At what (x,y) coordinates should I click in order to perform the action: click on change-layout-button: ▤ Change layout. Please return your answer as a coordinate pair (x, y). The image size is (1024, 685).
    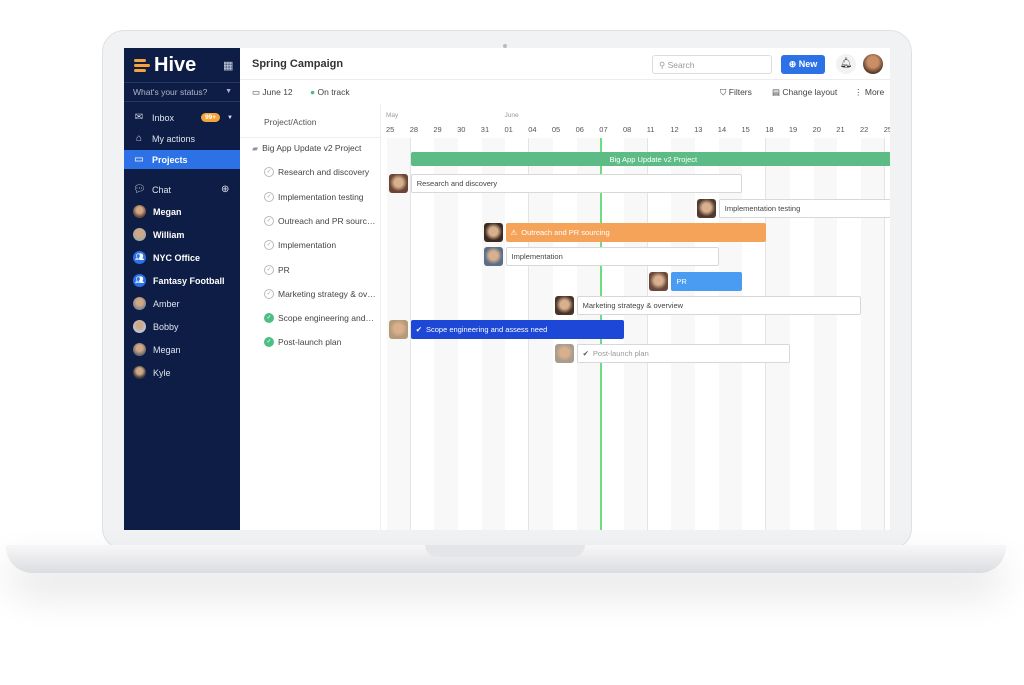
    Looking at the image, I should click on (804, 92).